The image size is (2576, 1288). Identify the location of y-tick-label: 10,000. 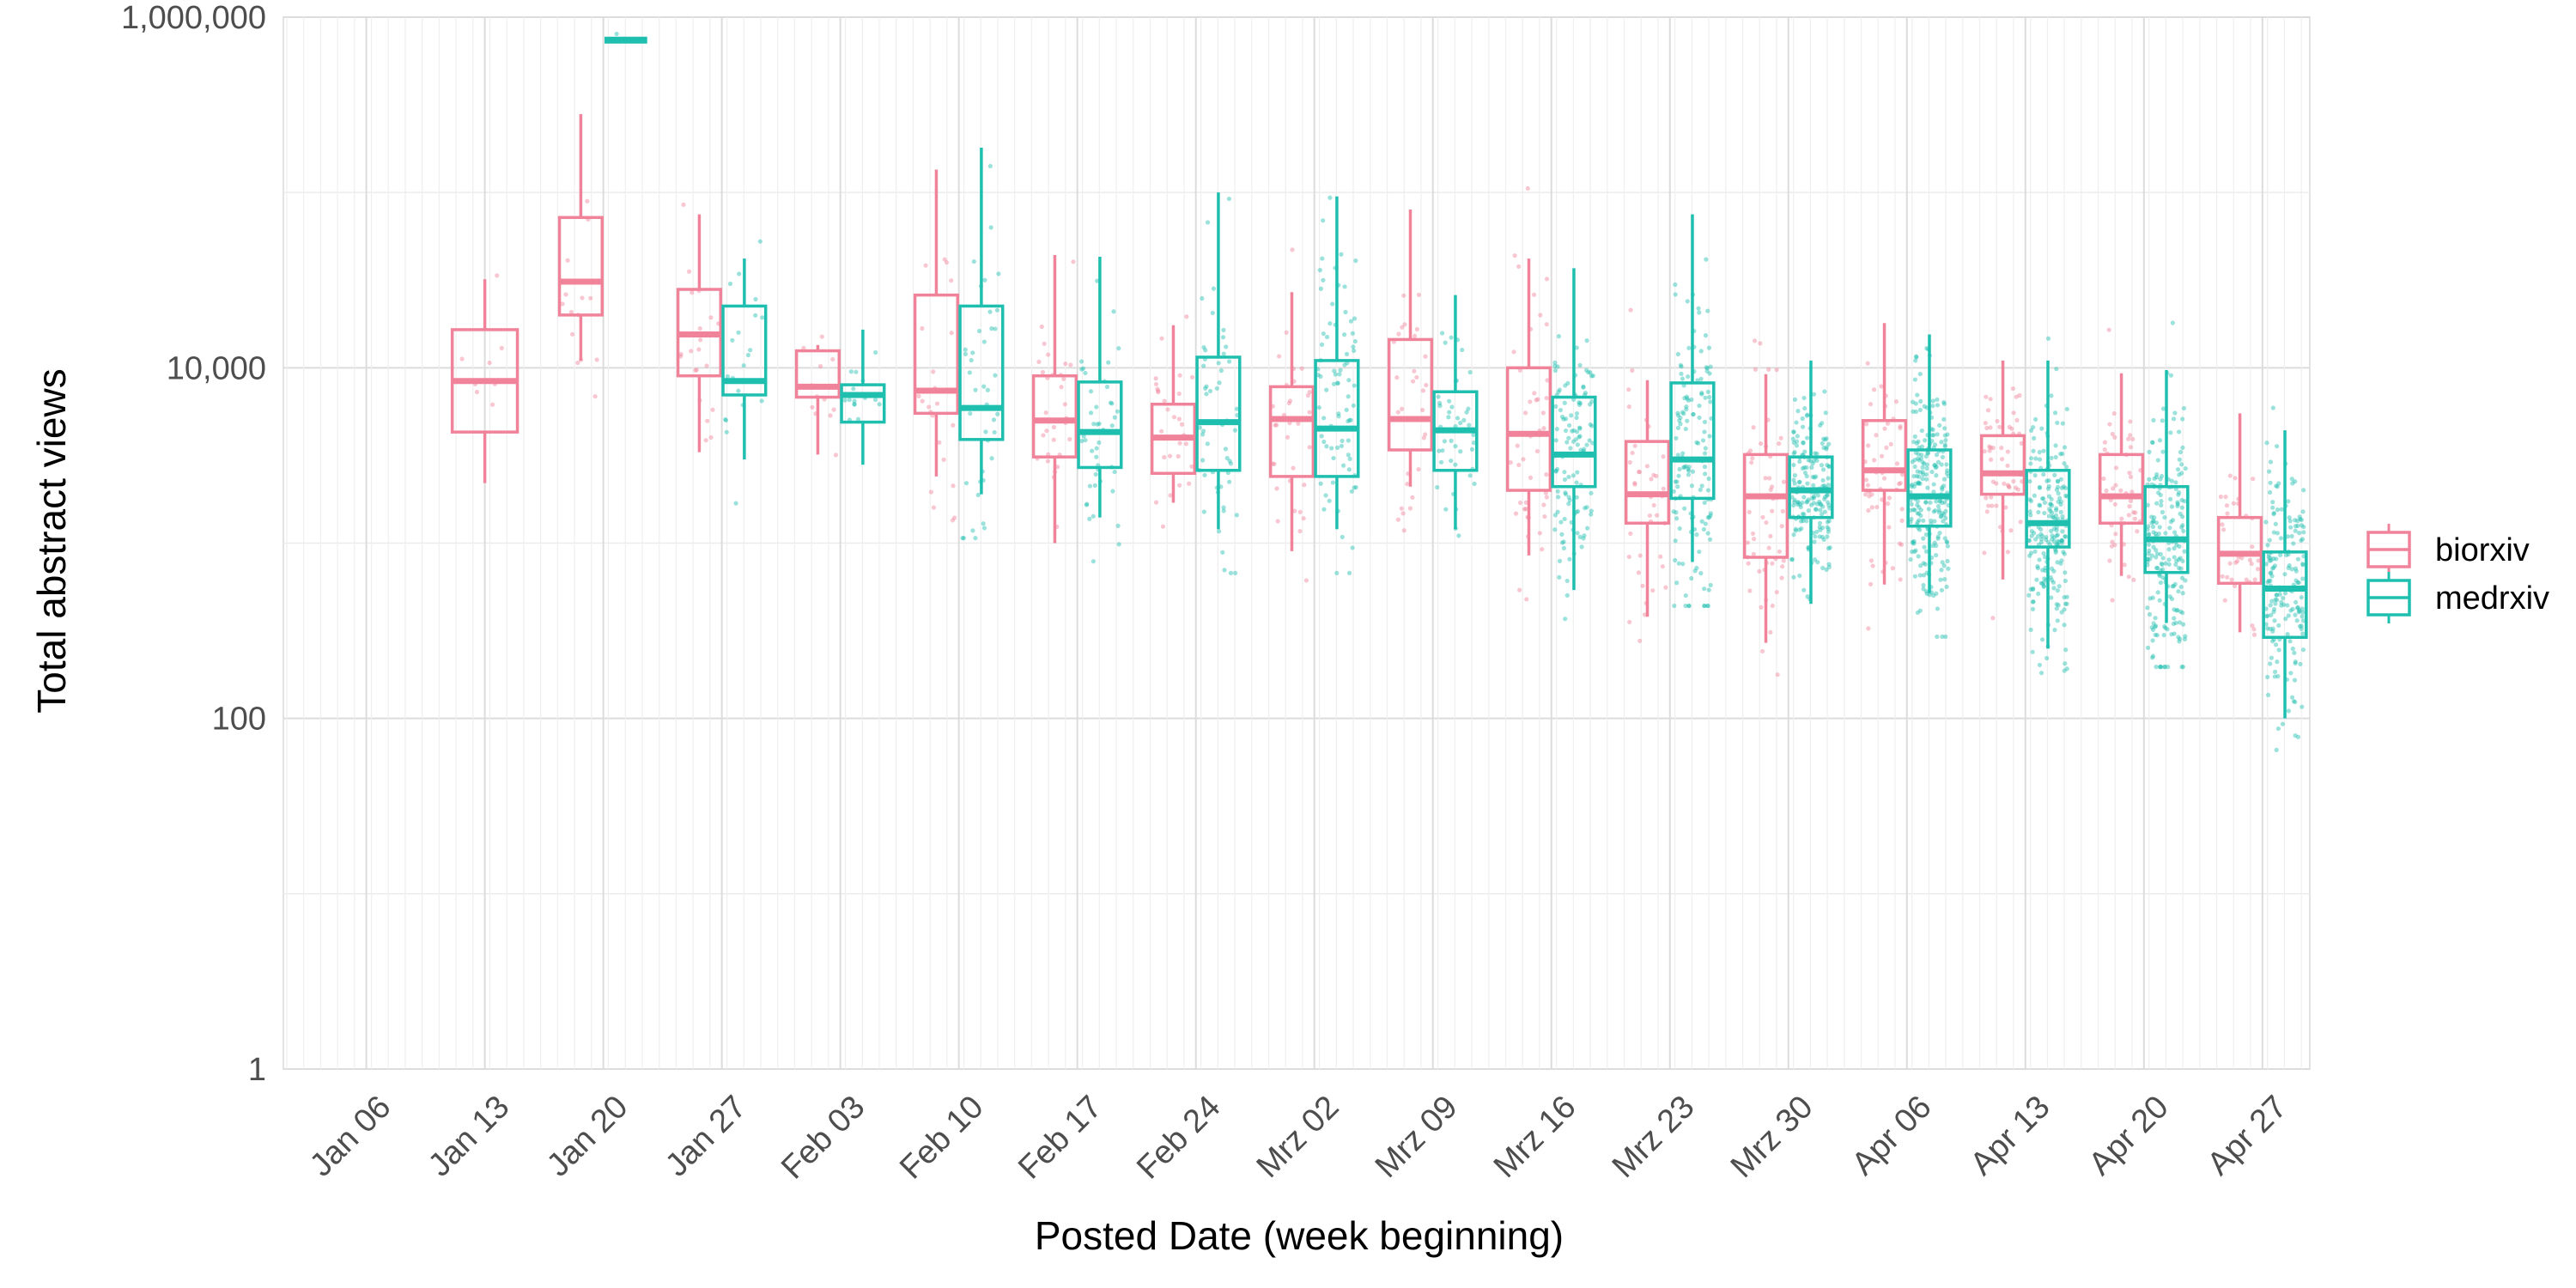
(217, 368).